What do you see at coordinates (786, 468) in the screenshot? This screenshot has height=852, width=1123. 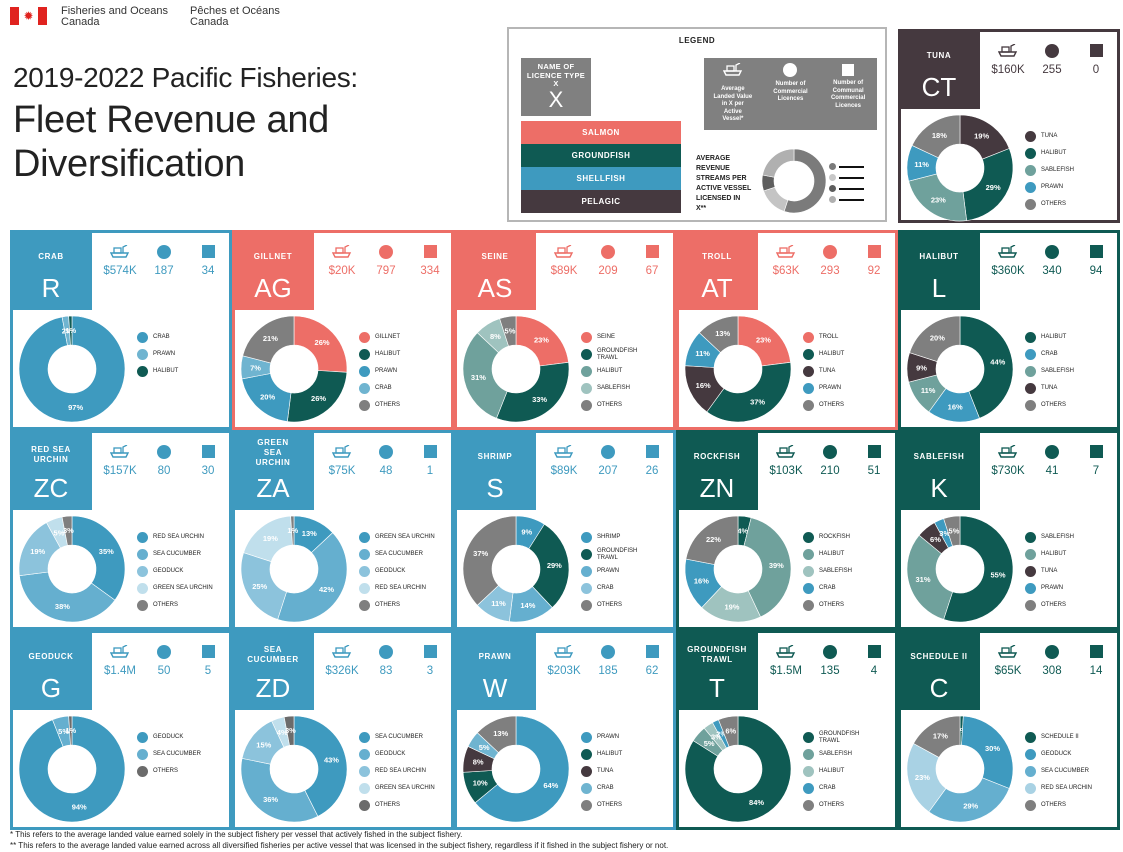 I see `stat-avg-value: $103K` at bounding box center [786, 468].